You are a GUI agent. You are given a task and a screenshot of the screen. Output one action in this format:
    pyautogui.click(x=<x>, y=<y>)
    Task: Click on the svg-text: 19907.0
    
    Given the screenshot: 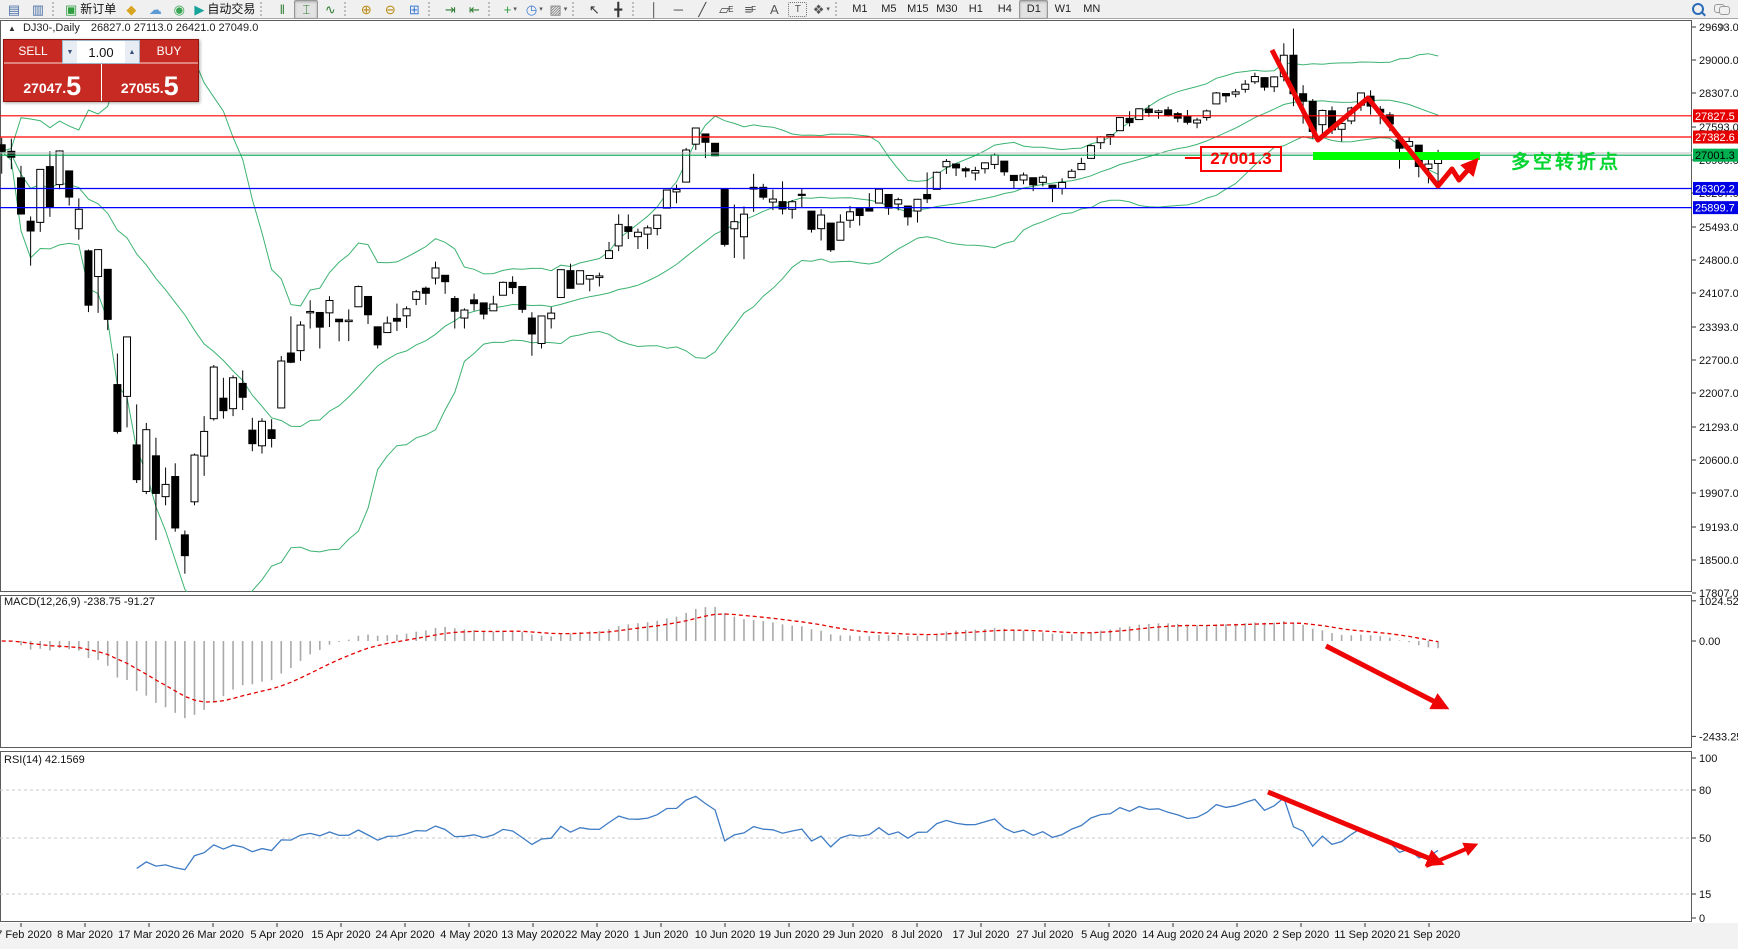 What is the action you would take?
    pyautogui.click(x=1718, y=494)
    